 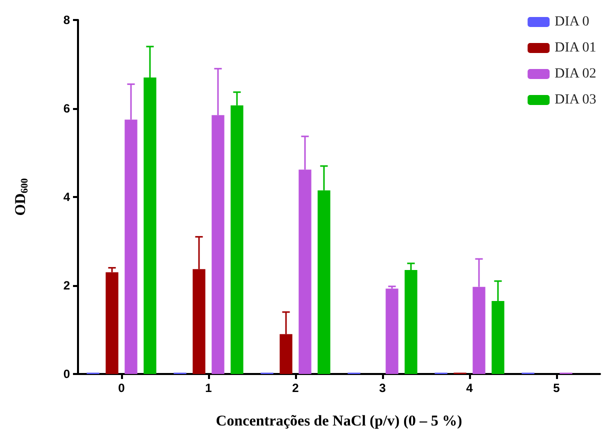 I want to click on legend-label: DIA 02, so click(x=575, y=74).